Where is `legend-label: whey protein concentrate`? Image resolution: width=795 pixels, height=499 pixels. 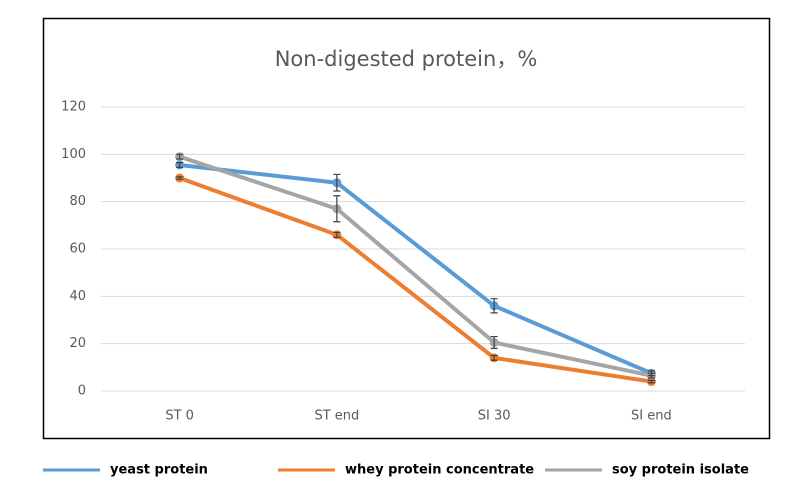 legend-label: whey protein concentrate is located at coordinates (439, 470).